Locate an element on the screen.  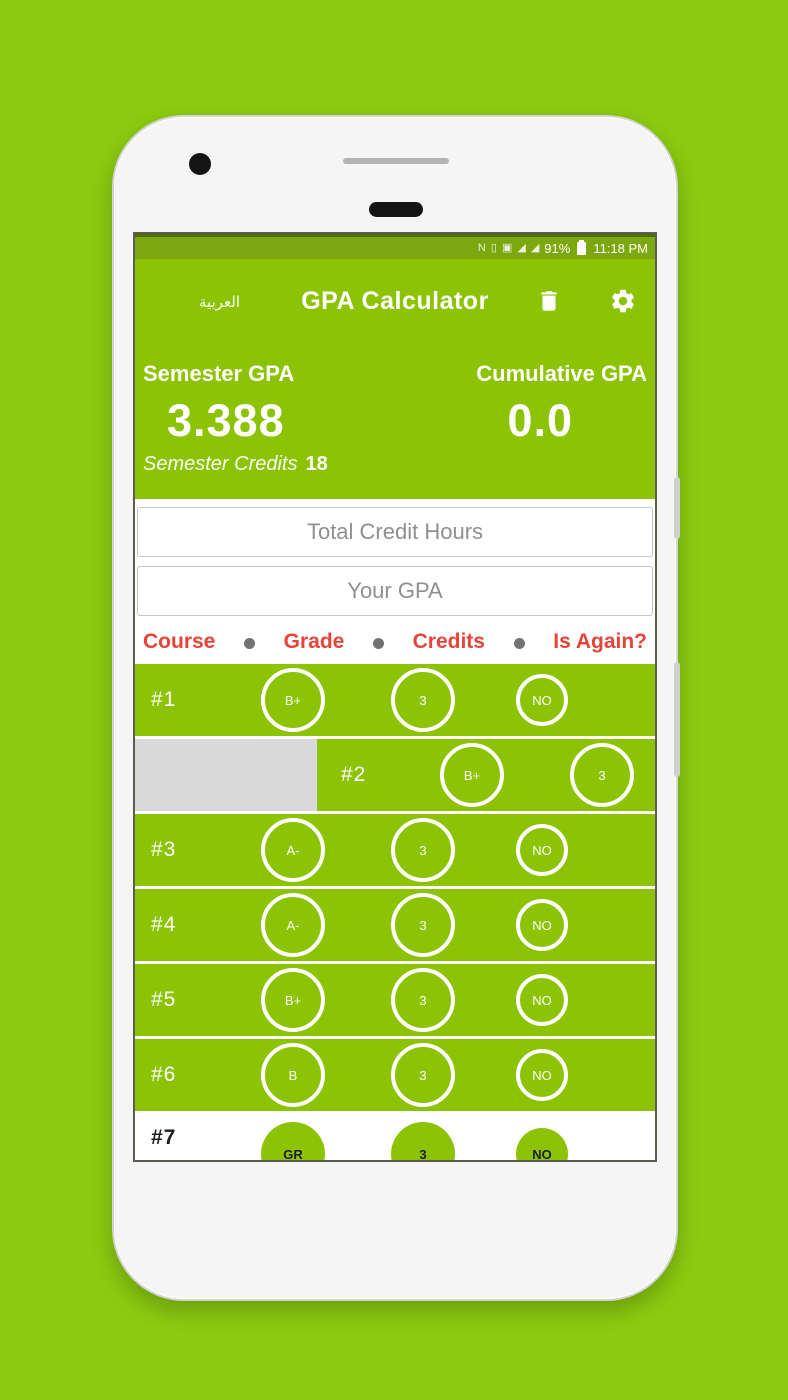
course-row-6: #6 B 3 NO is located at coordinates (395, 1075).